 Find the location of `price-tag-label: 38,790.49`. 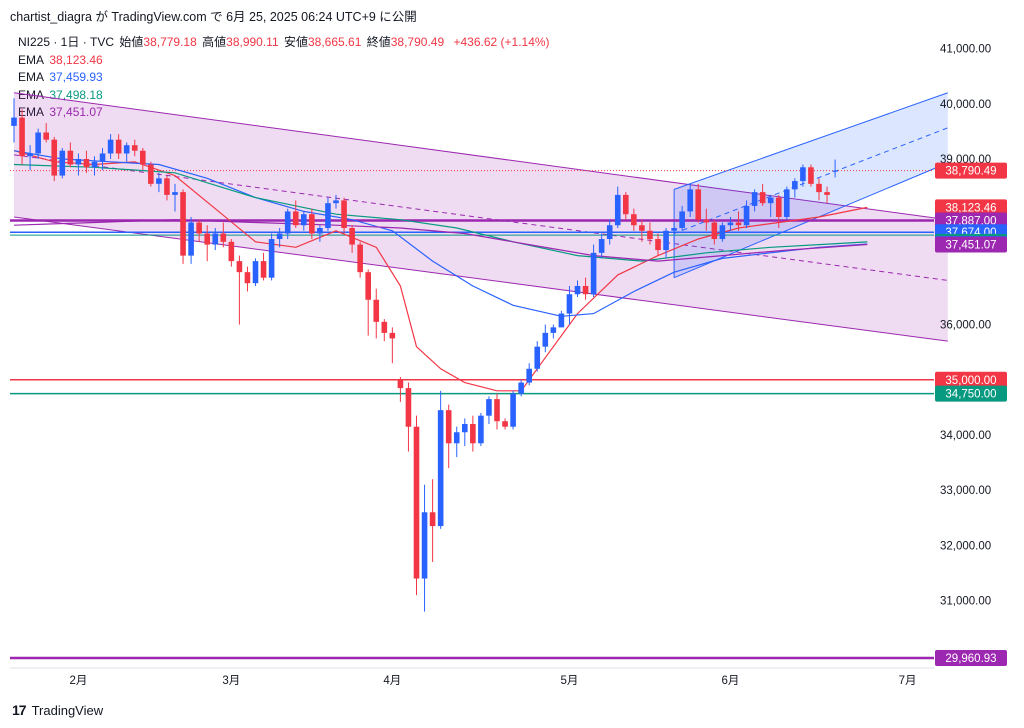

price-tag-label: 38,790.49 is located at coordinates (970, 172).